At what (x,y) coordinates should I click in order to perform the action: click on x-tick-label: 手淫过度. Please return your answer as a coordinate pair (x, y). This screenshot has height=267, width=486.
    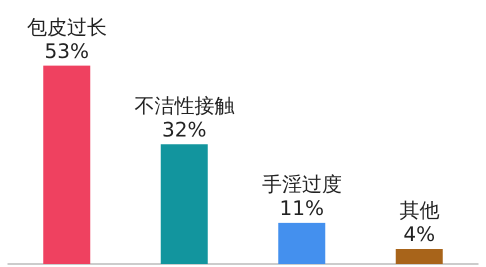
    Looking at the image, I should click on (302, 184).